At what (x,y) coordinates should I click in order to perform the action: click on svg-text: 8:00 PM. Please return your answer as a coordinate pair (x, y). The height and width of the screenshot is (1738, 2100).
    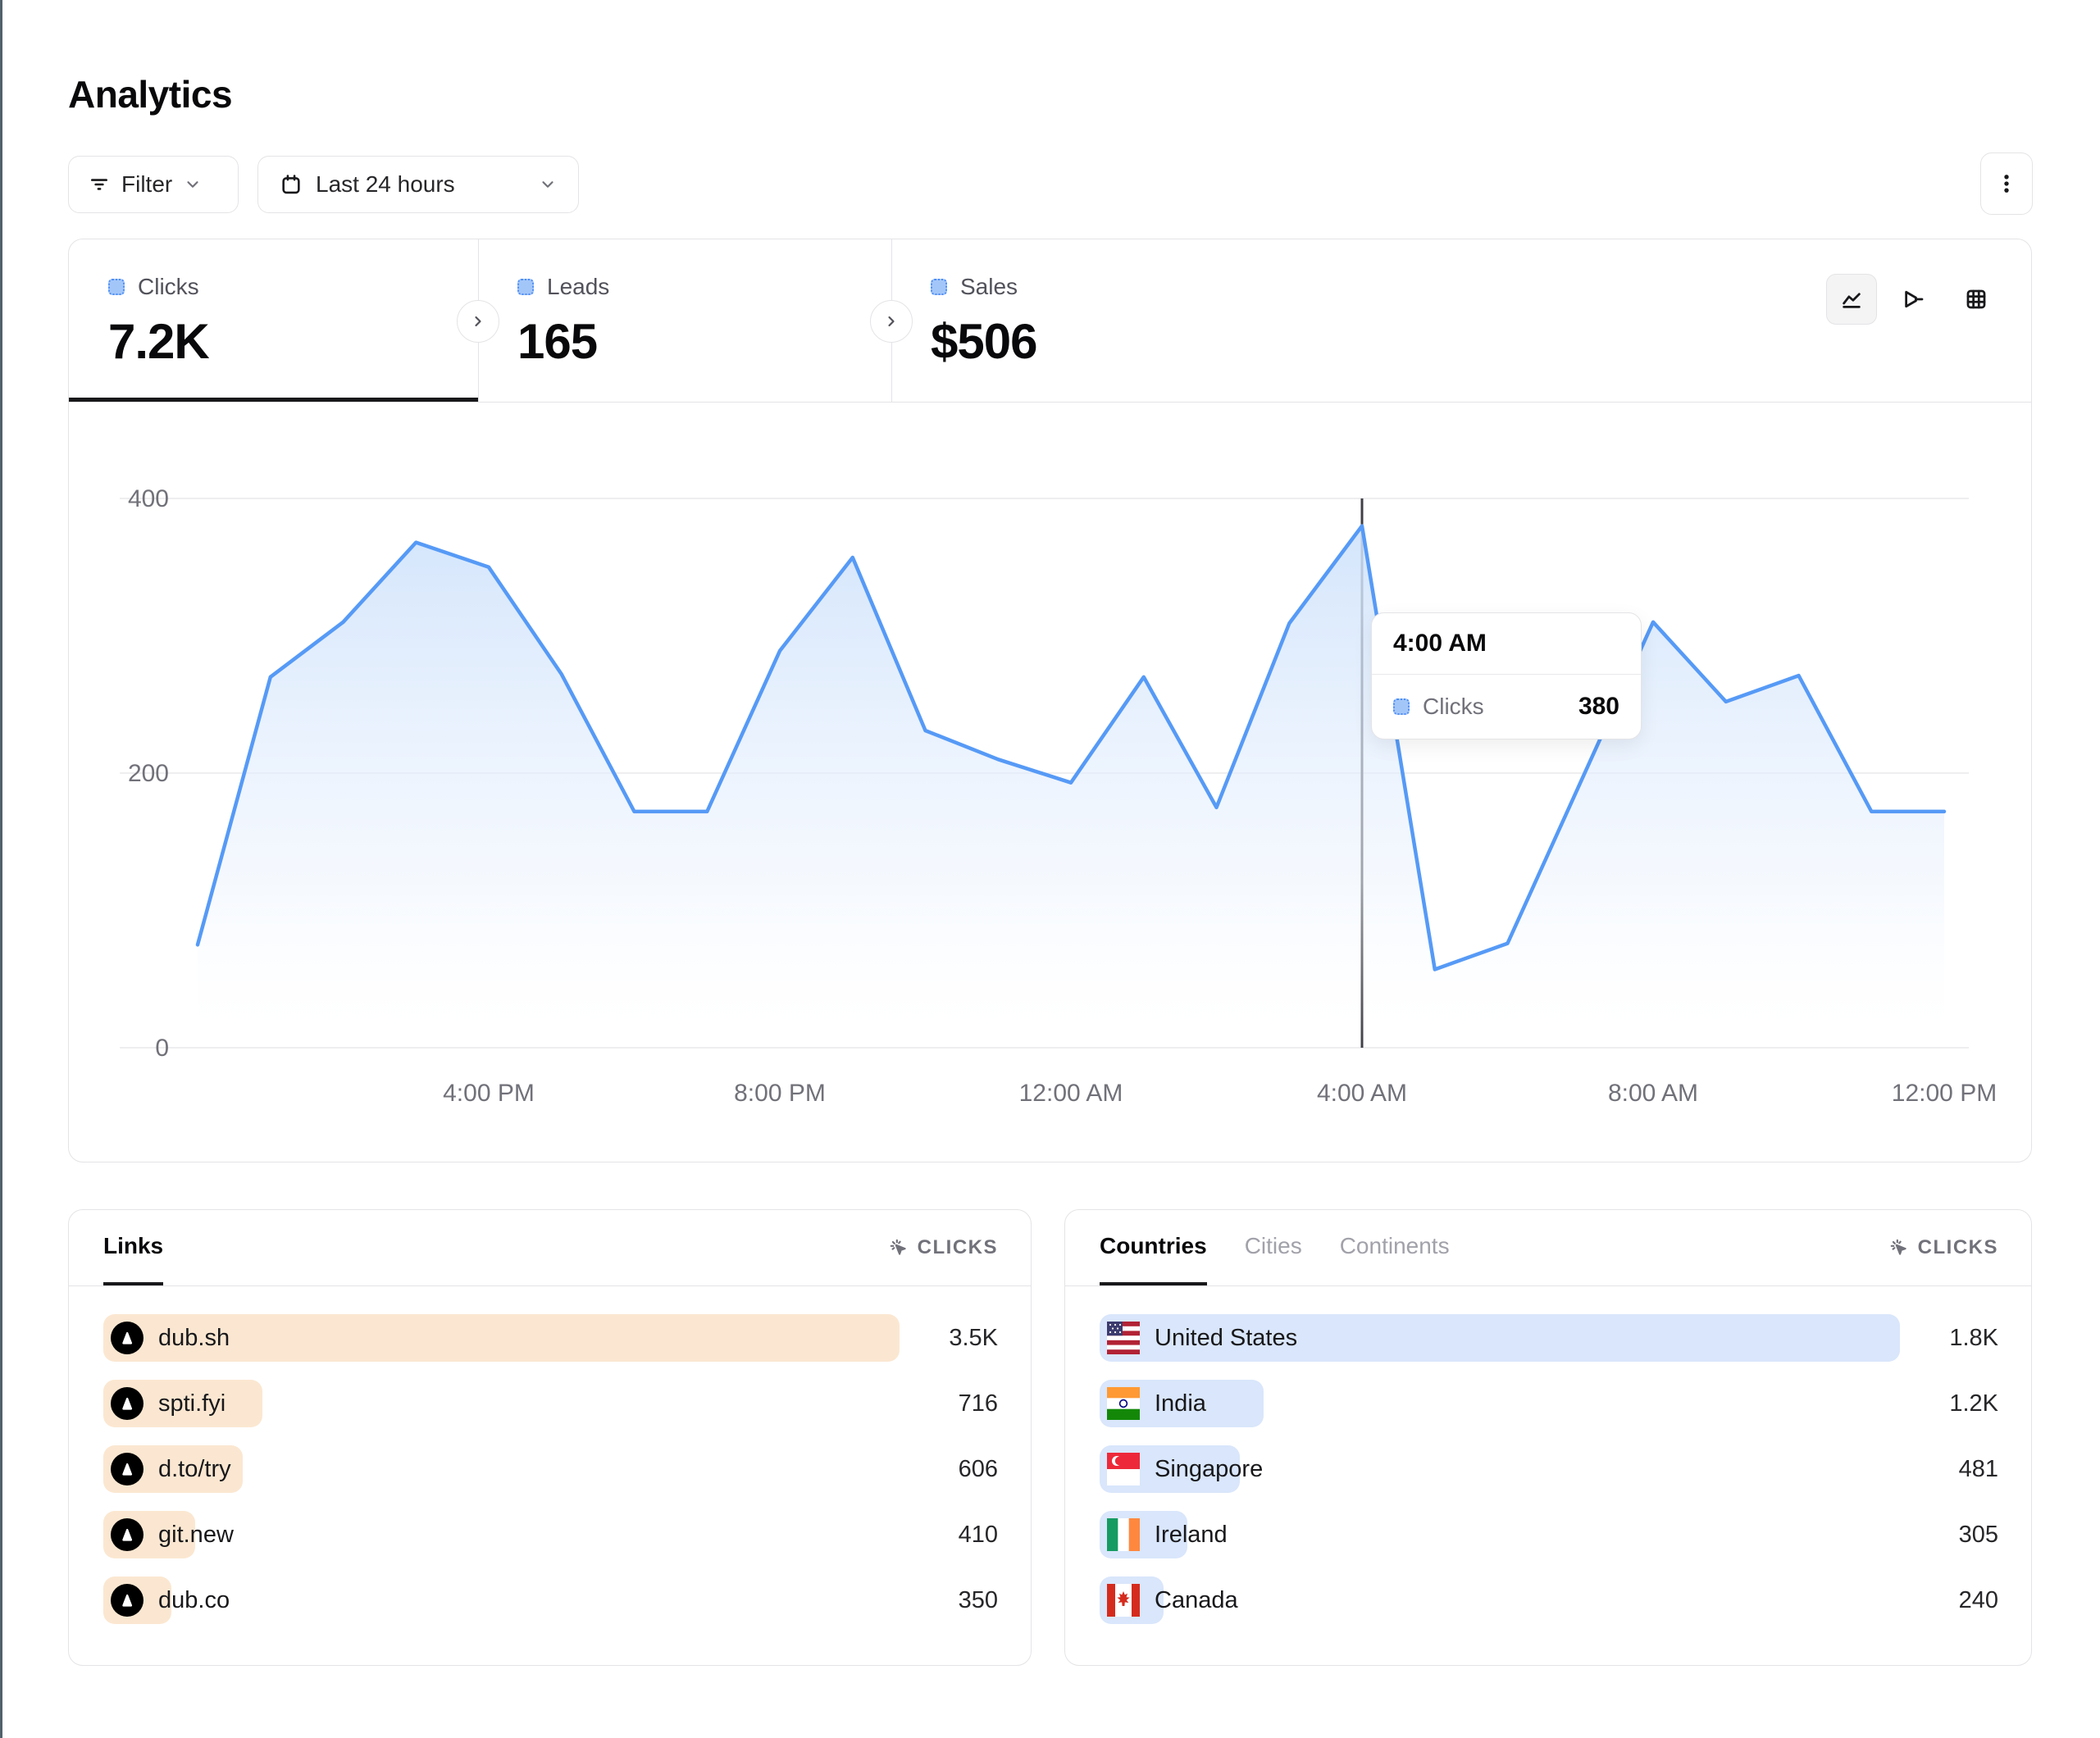
    Looking at the image, I should click on (780, 1093).